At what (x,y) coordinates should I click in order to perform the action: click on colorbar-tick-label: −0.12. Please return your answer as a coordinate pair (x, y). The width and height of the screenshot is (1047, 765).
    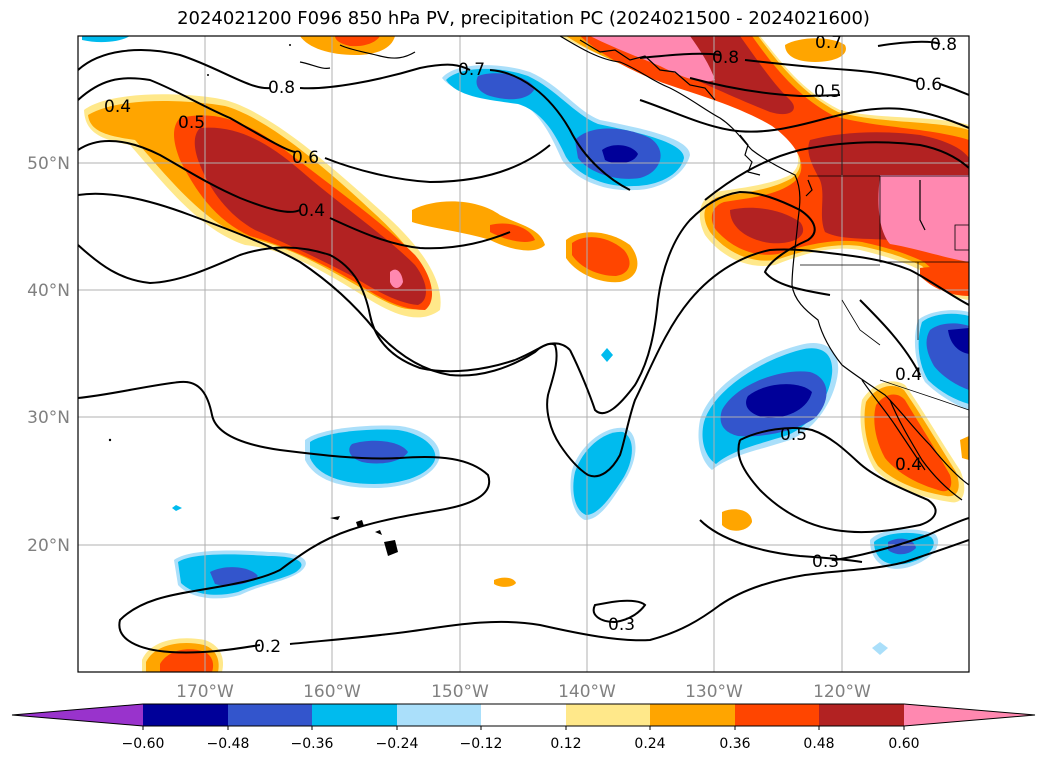
    Looking at the image, I should click on (481, 744).